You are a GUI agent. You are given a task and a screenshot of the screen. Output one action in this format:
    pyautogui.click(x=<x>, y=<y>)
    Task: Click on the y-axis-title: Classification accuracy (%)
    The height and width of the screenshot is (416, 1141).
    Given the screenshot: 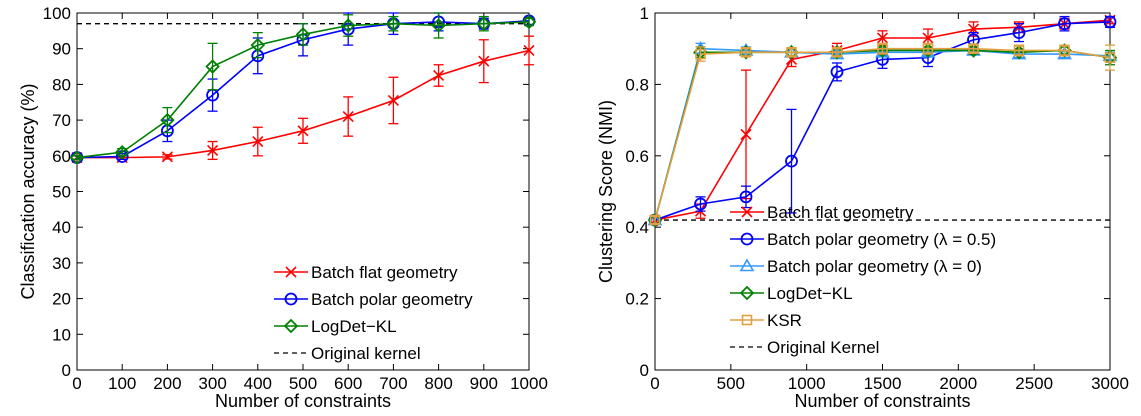 What is the action you would take?
    pyautogui.click(x=28, y=191)
    